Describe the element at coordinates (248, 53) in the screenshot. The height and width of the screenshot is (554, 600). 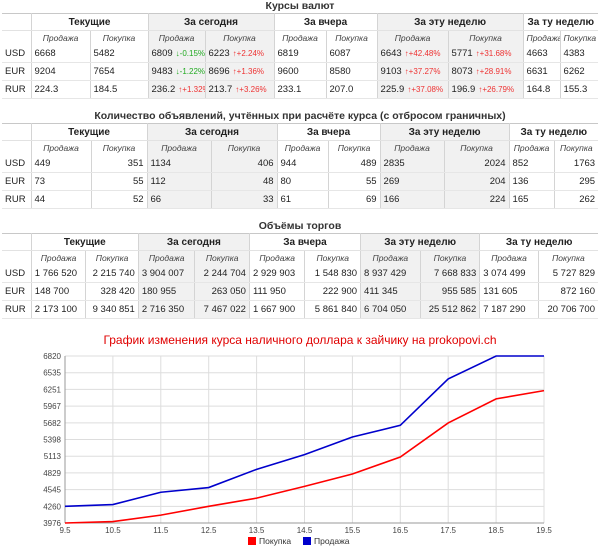
I see `rate-change: ↑+2.24%` at that location.